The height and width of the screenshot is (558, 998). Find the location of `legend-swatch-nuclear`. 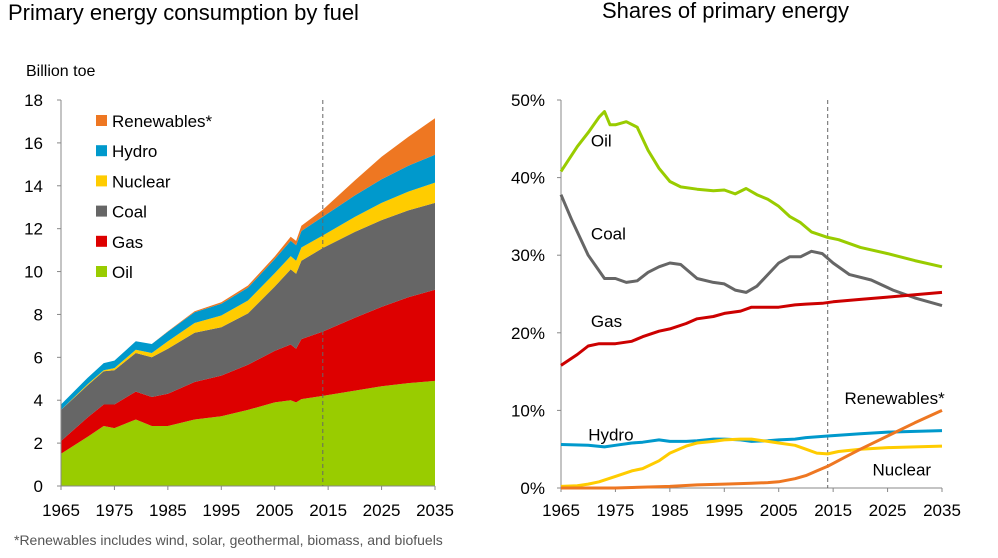

legend-swatch-nuclear is located at coordinates (101, 181).